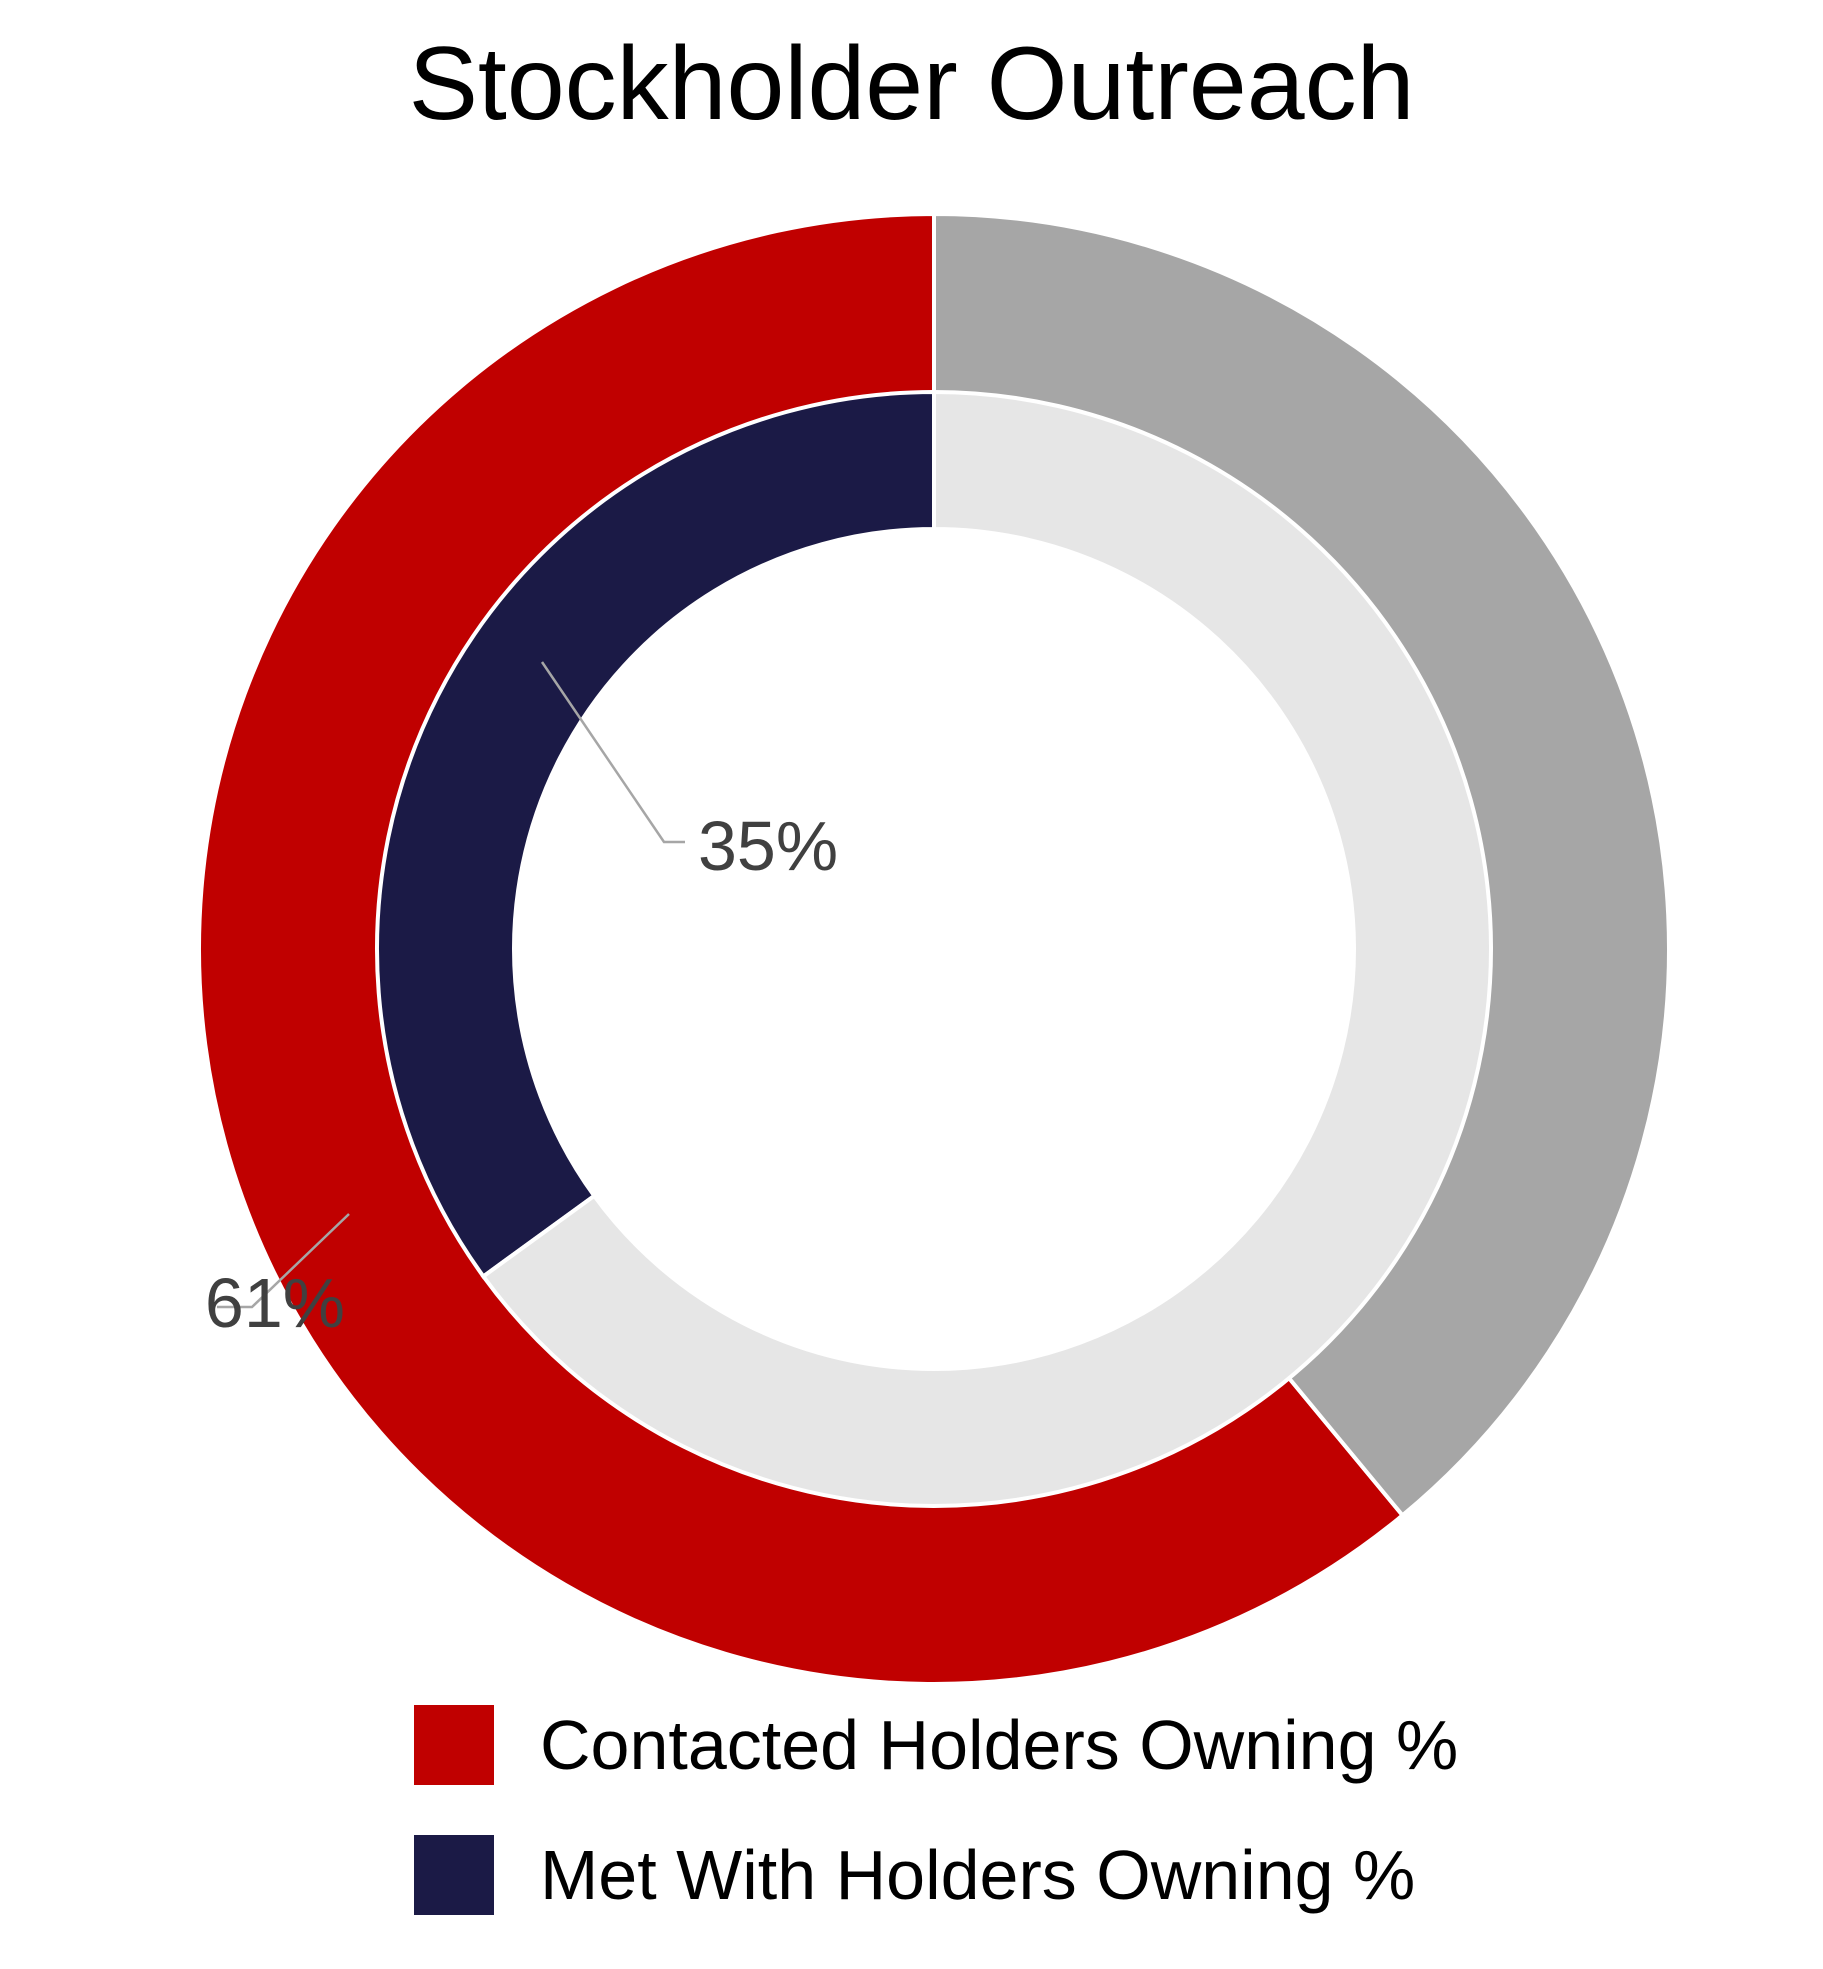 The image size is (1823, 1969). I want to click on data-label-contacted: 61%, so click(275, 1303).